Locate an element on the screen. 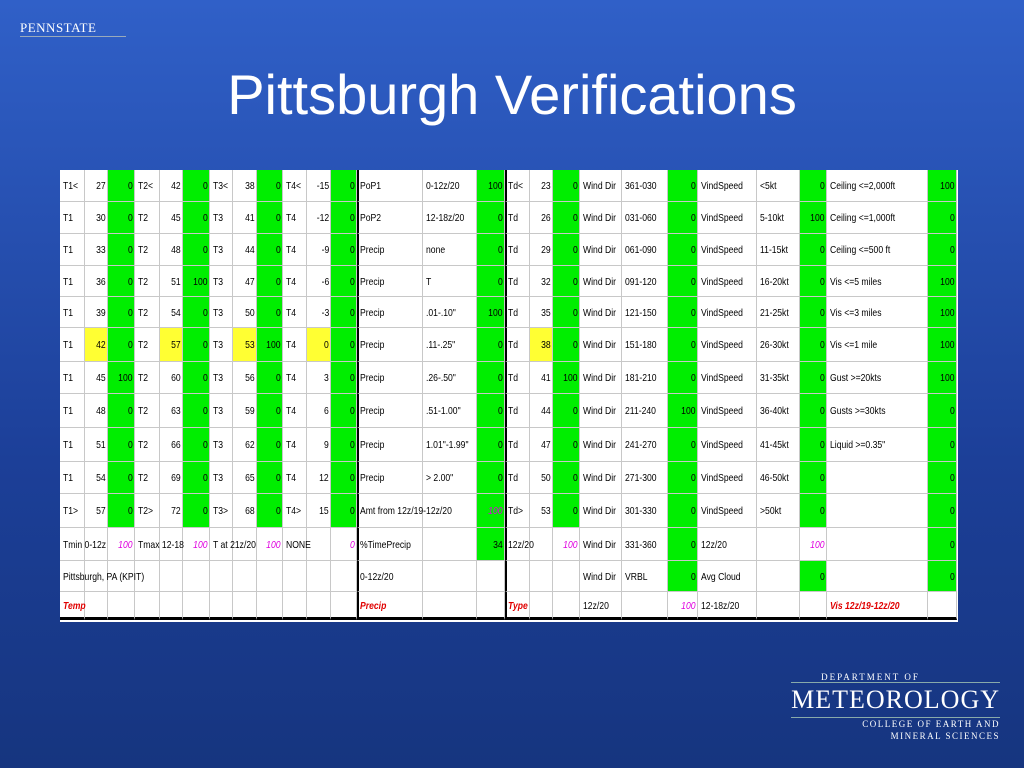  cell-text: Precip is located at coordinates (372, 250).